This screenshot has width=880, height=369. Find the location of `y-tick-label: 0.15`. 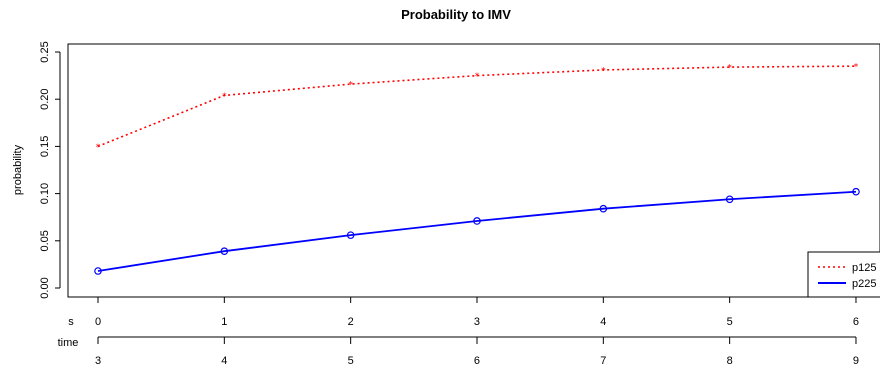

y-tick-label: 0.15 is located at coordinates (45, 146).